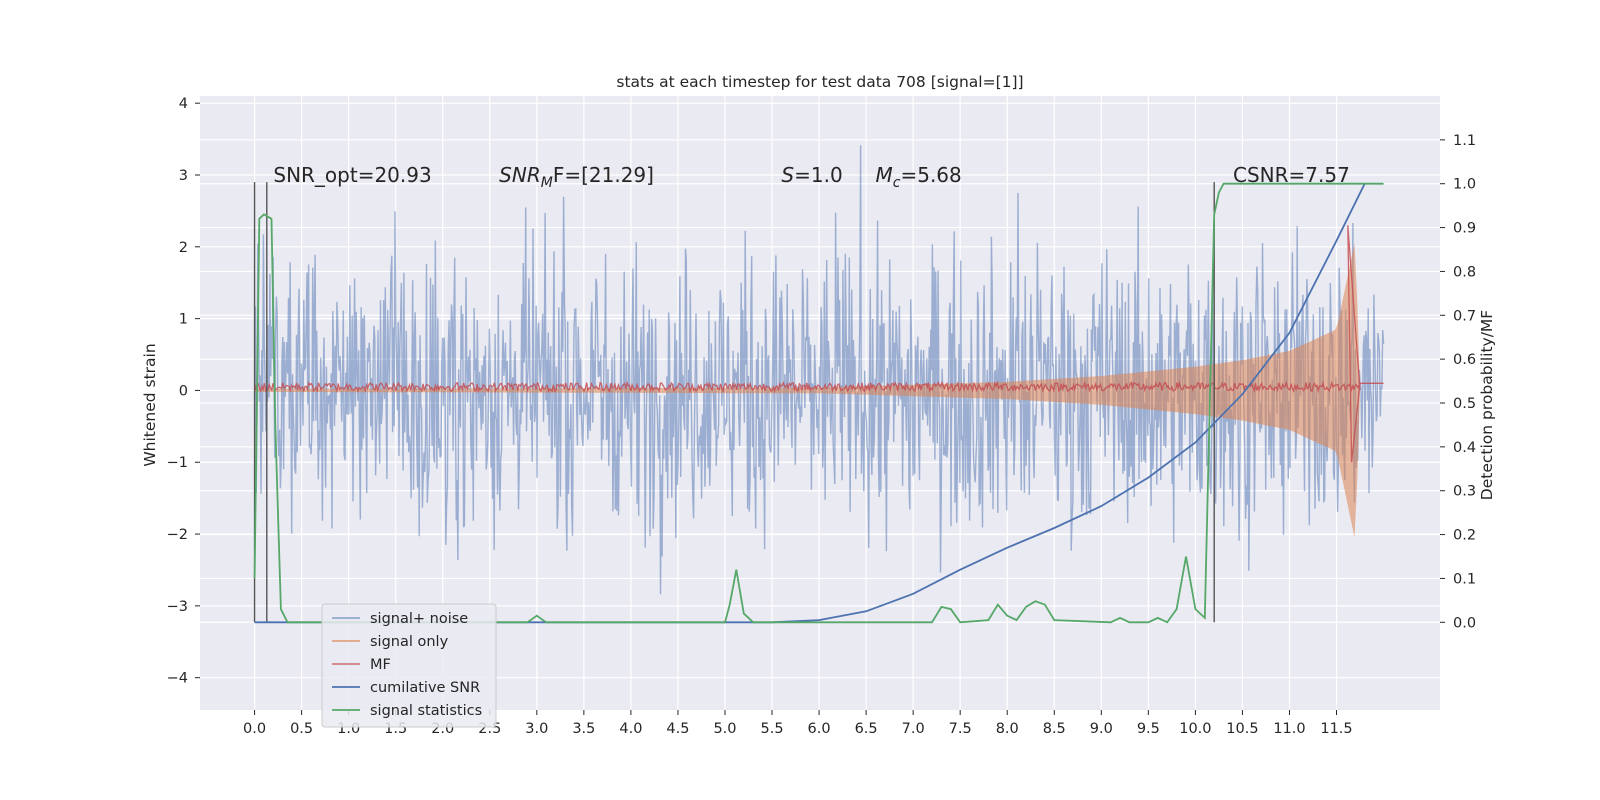  I want to click on x-tick-label: 10.5, so click(1242, 729).